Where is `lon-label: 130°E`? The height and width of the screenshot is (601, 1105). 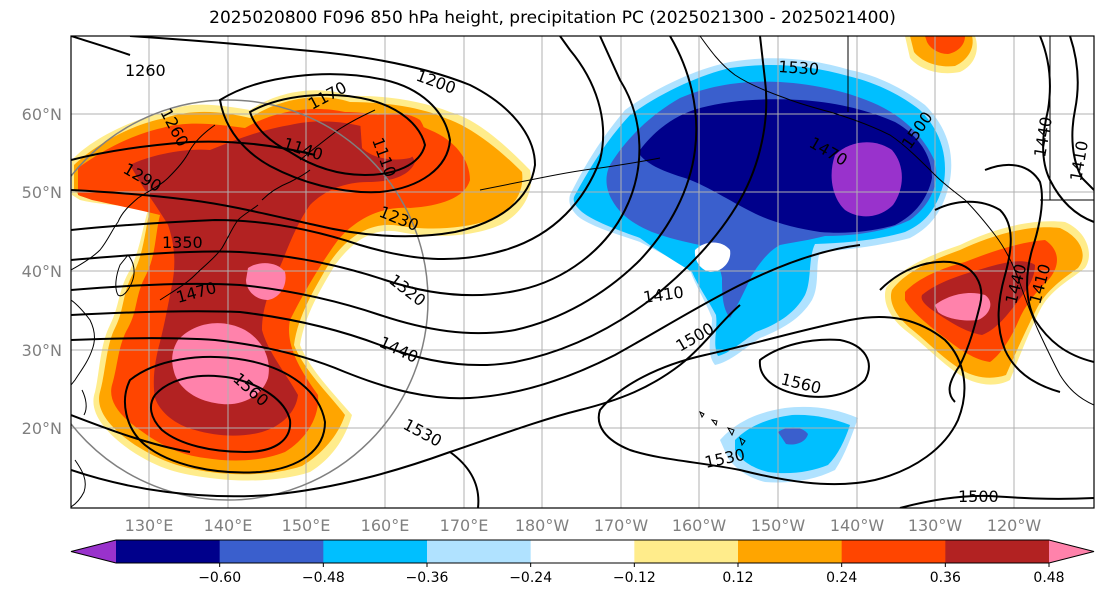 lon-label: 130°E is located at coordinates (149, 525).